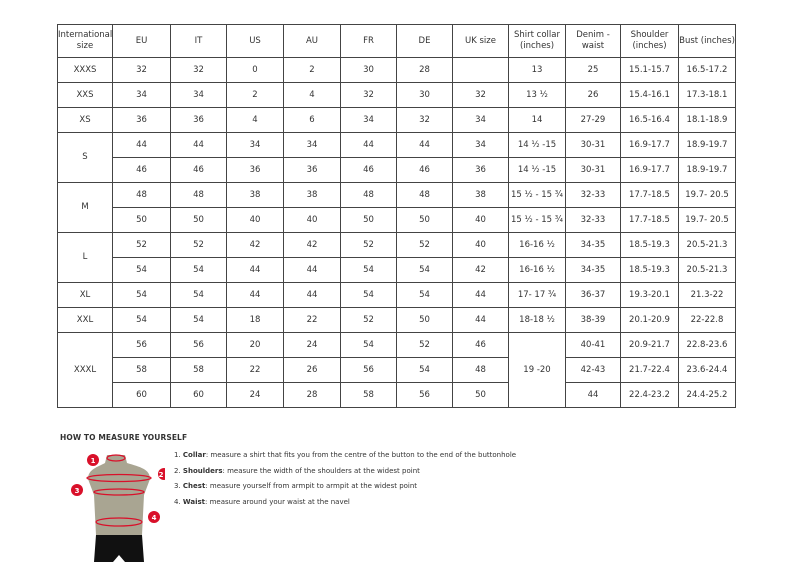 This screenshot has height=566, width=787. Describe the element at coordinates (85, 320) in the screenshot. I see `size-label-cell: XXL` at that location.